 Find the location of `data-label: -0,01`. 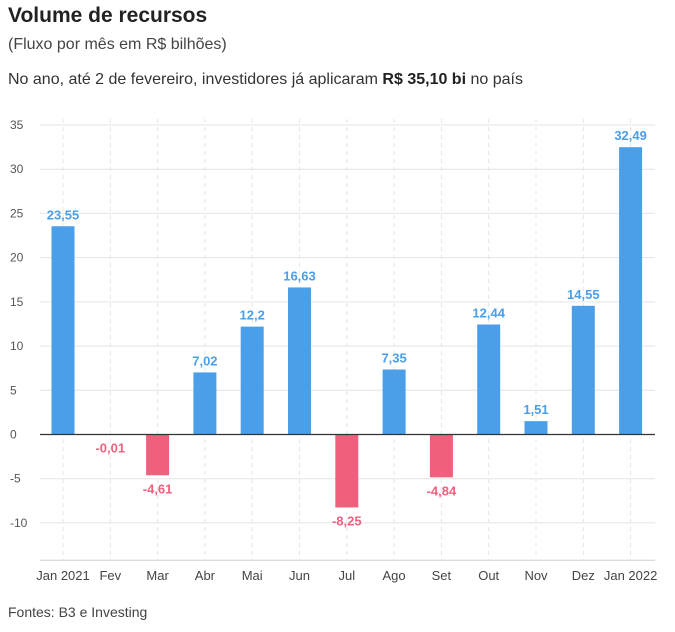

data-label: -0,01 is located at coordinates (110, 448).